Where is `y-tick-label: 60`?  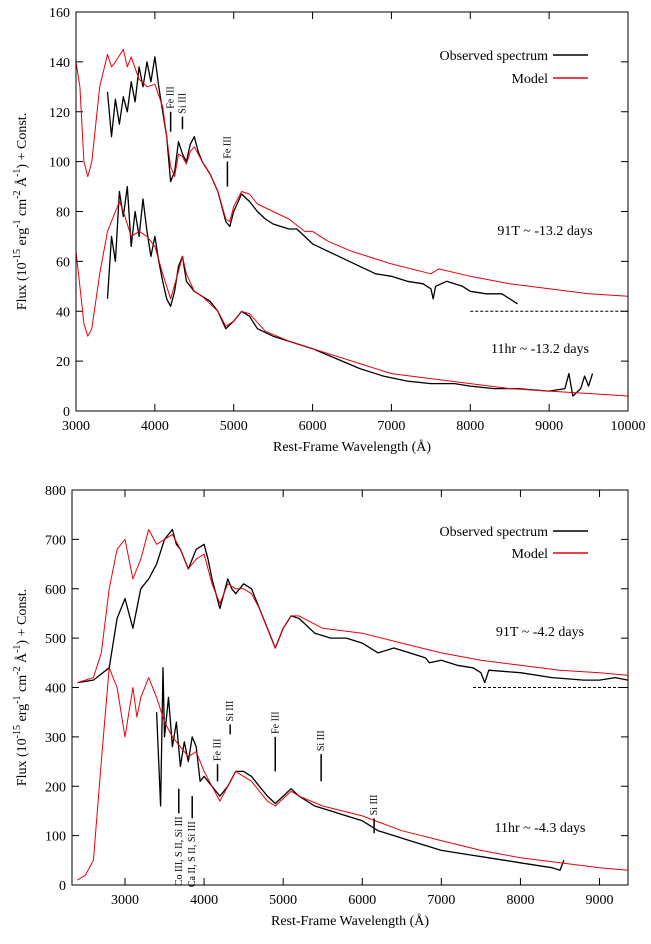 y-tick-label: 60 is located at coordinates (63, 262).